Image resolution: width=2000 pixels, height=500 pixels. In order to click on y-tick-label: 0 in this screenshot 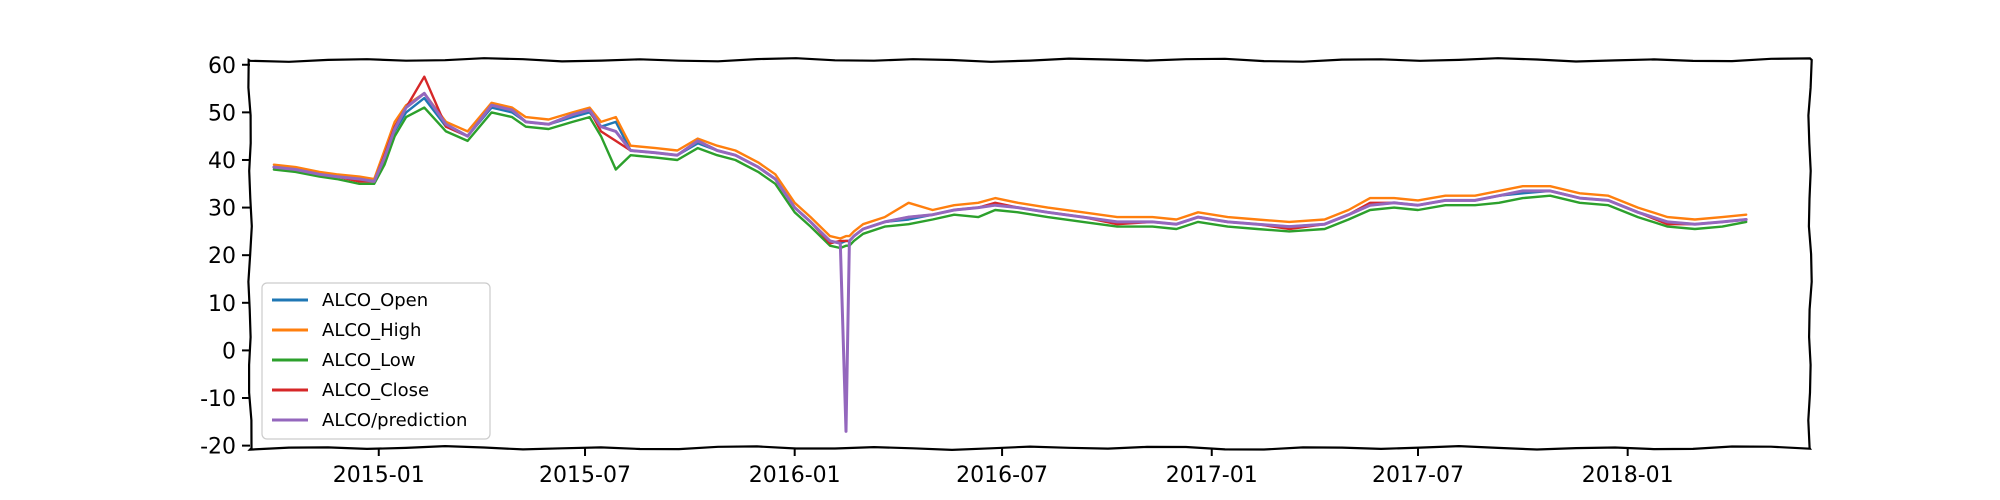, I will do `click(229, 351)`.